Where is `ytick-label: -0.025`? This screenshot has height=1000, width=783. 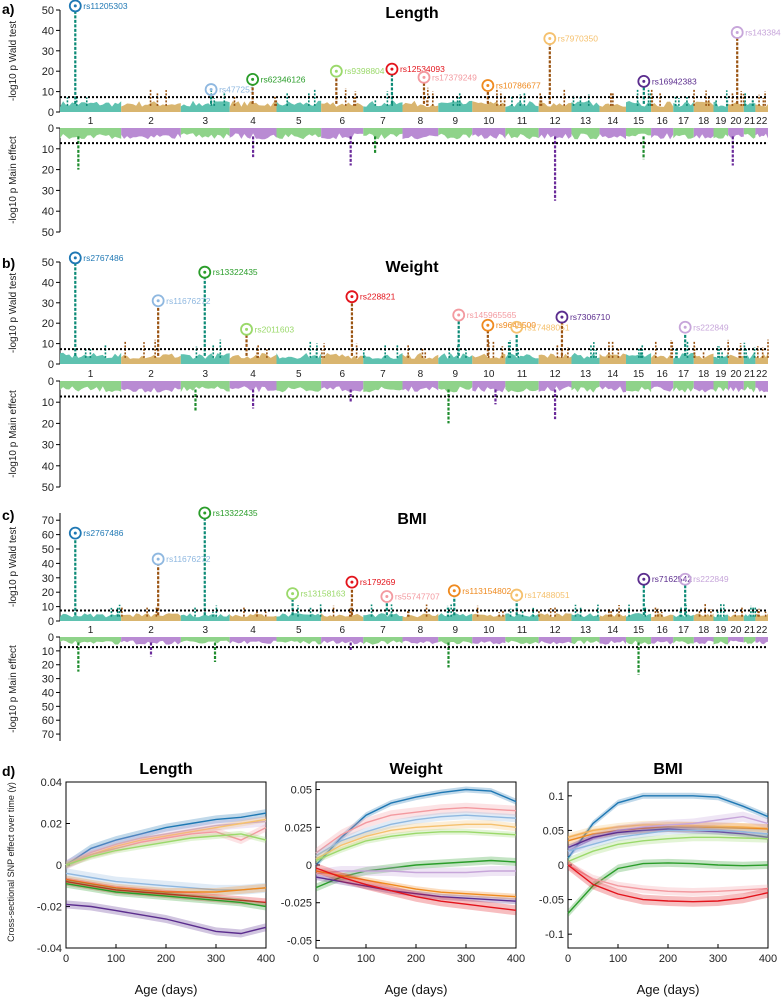 ytick-label: -0.025 is located at coordinates (296, 904).